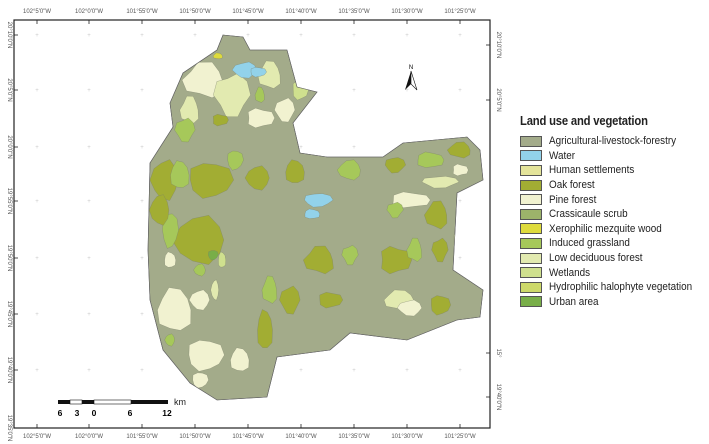 Image resolution: width=709 pixels, height=444 pixels. Describe the element at coordinates (614, 272) in the screenshot. I see `legend-item: Wetlands` at that location.